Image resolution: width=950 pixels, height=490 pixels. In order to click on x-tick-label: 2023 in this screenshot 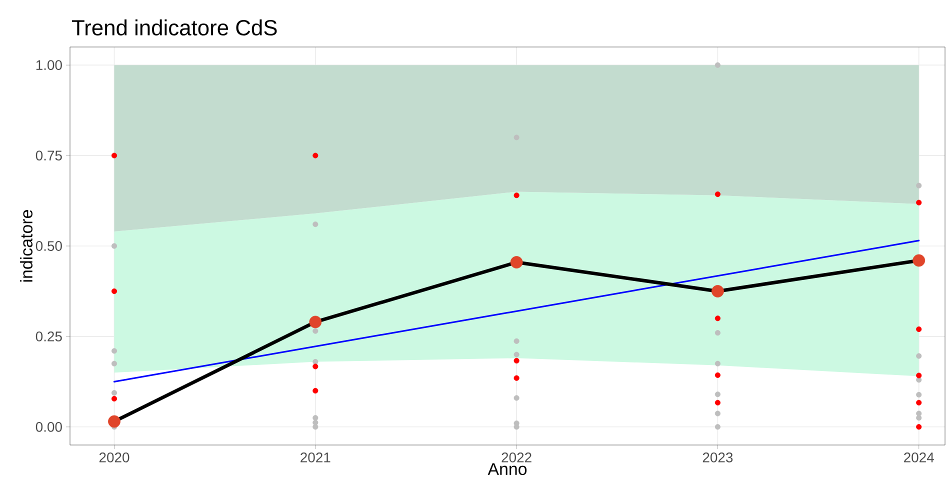, I will do `click(717, 457)`.